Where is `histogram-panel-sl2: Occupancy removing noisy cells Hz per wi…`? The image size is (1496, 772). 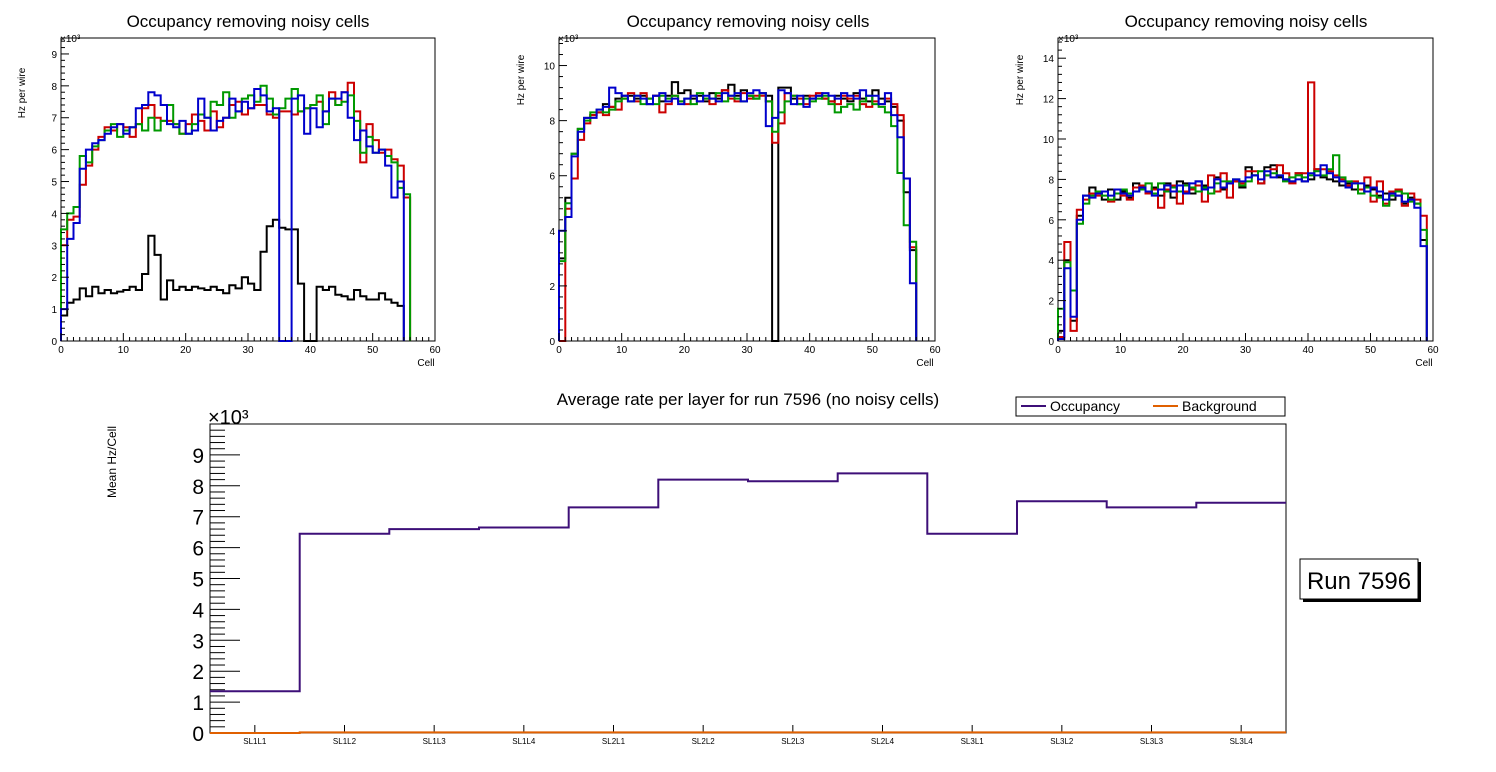
histogram-panel-sl2: Occupancy removing noisy cells Hz per wi… is located at coordinates (728, 190).